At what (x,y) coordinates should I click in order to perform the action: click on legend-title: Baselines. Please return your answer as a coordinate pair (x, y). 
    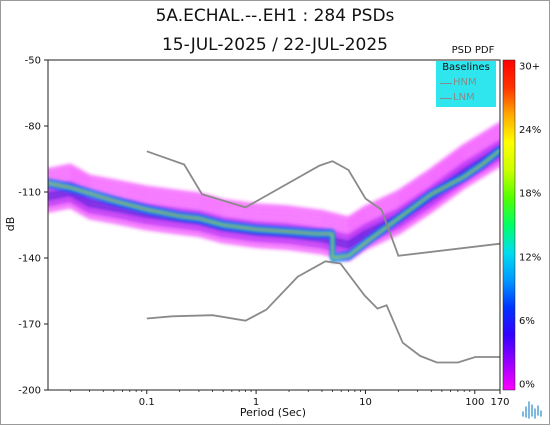
    Looking at the image, I should click on (466, 67).